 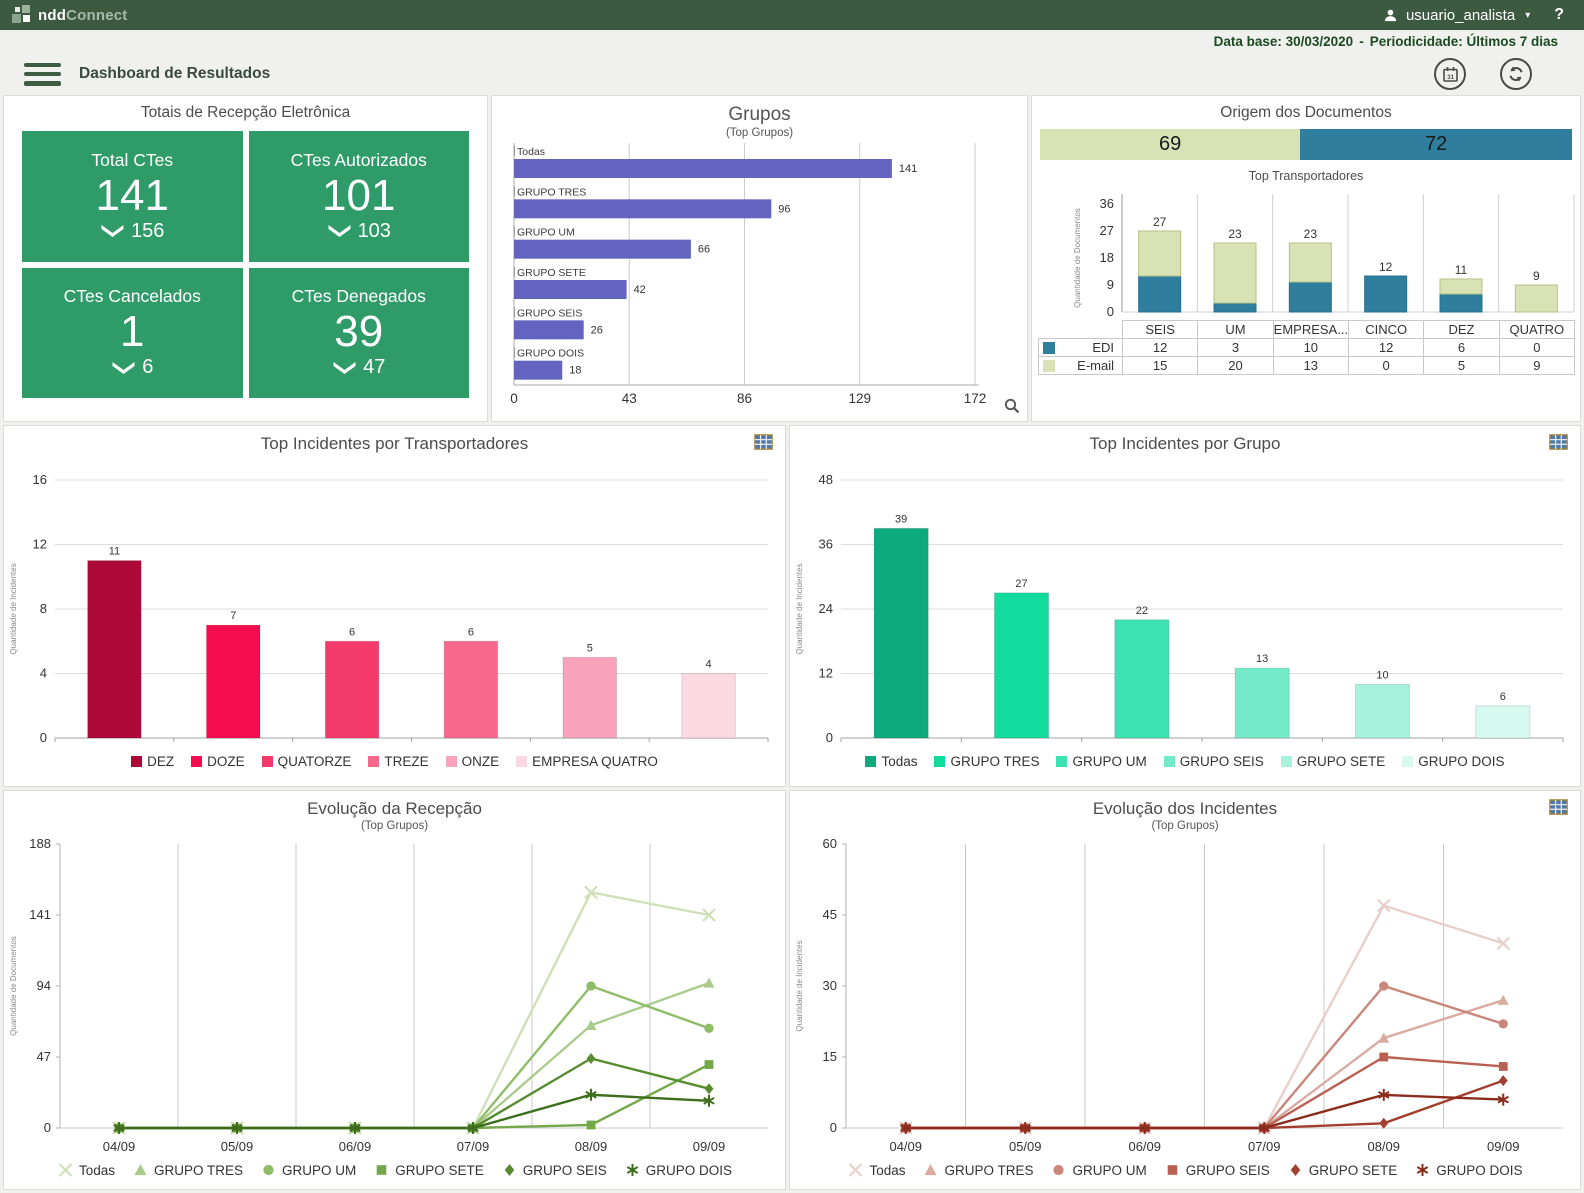 I want to click on kpi-card-ctes-autorizados: CTes Autorizados 101 103, so click(x=358, y=196).